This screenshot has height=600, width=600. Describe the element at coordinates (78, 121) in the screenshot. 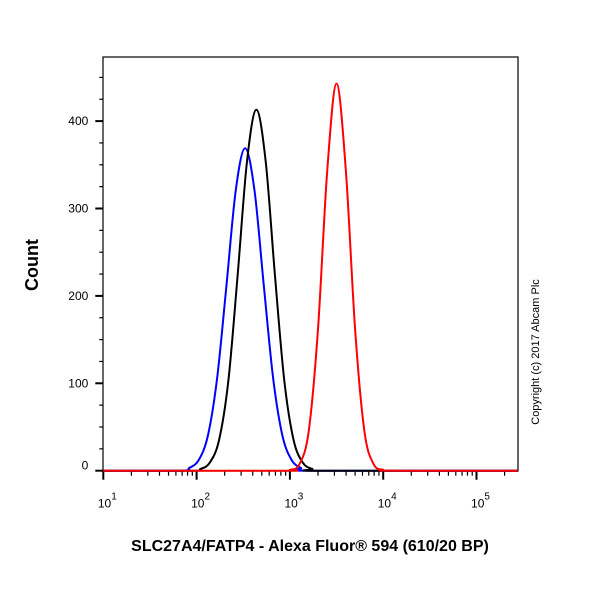

I see `y-tick-label: 400` at that location.